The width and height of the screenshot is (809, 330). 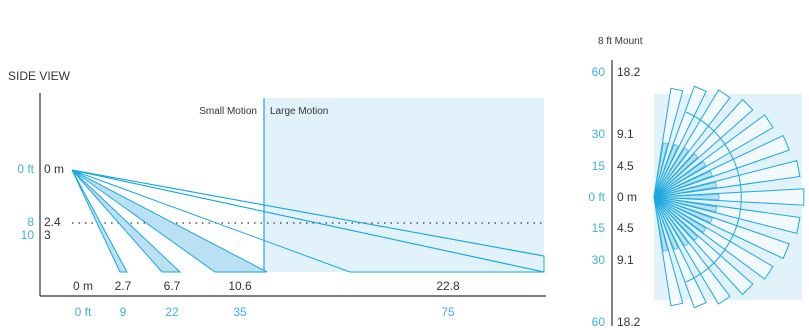 I want to click on large-motion-label: Large Motion, so click(x=299, y=111).